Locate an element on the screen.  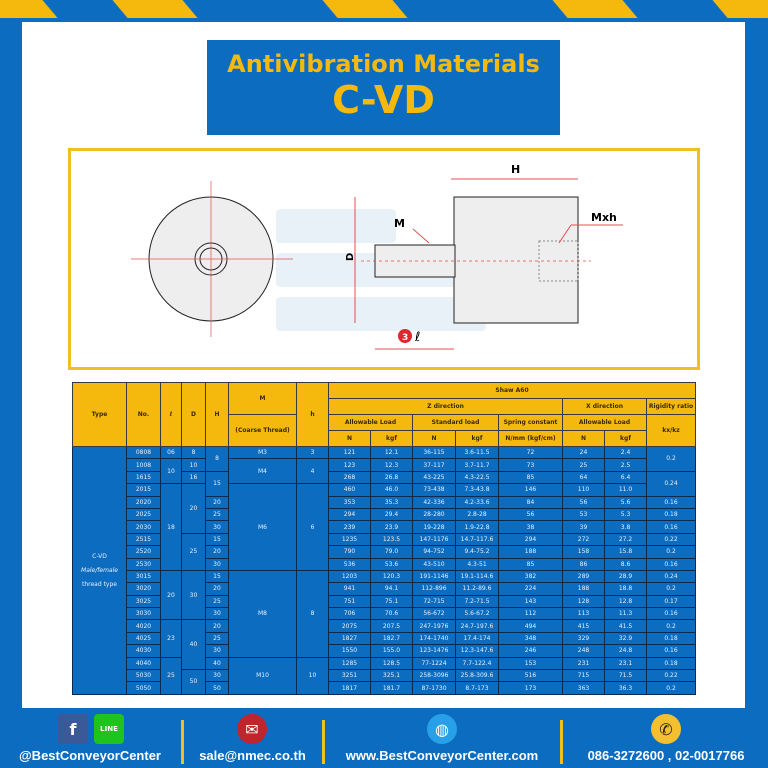
cell-m: M3 is located at coordinates (262, 452).